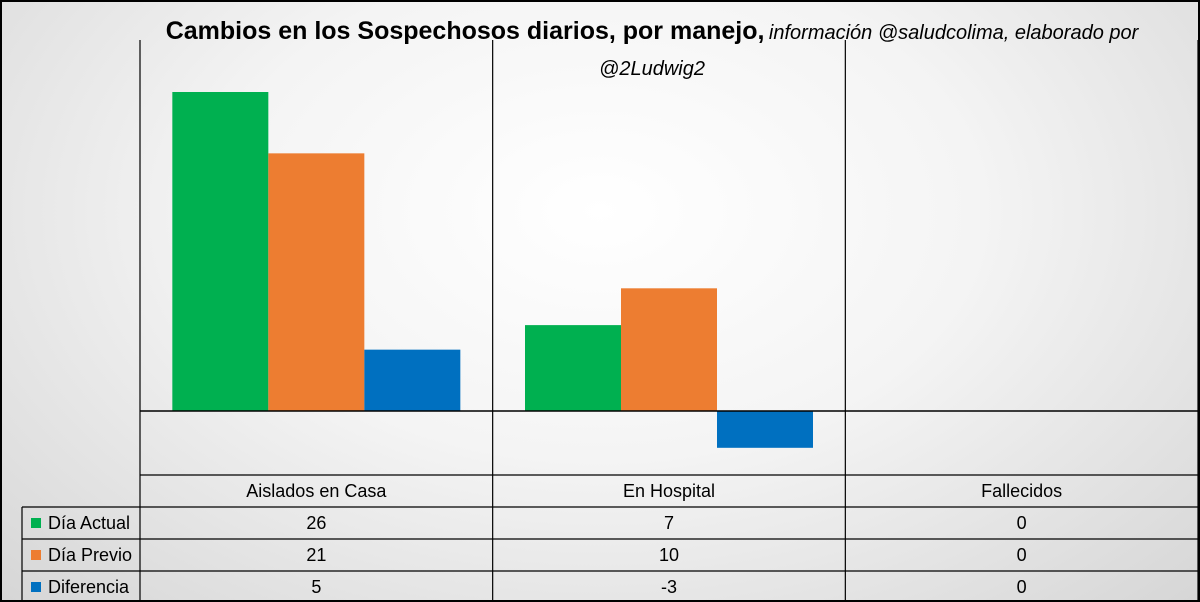 This screenshot has width=1200, height=602. Describe the element at coordinates (89, 523) in the screenshot. I see `series-name: Día Actual` at that location.